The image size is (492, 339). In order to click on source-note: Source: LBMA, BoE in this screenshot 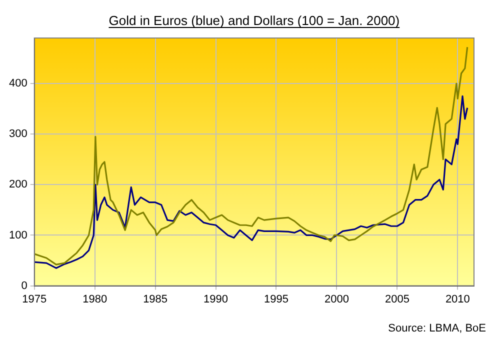, I will do `click(437, 328)`.